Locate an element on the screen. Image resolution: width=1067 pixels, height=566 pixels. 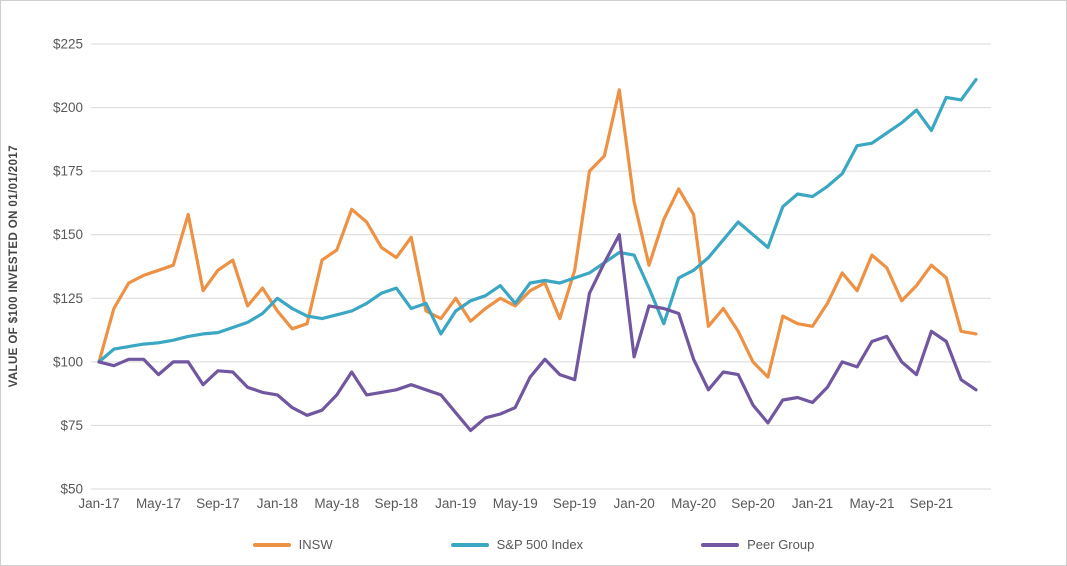
insw-line-swatch is located at coordinates (271, 544).